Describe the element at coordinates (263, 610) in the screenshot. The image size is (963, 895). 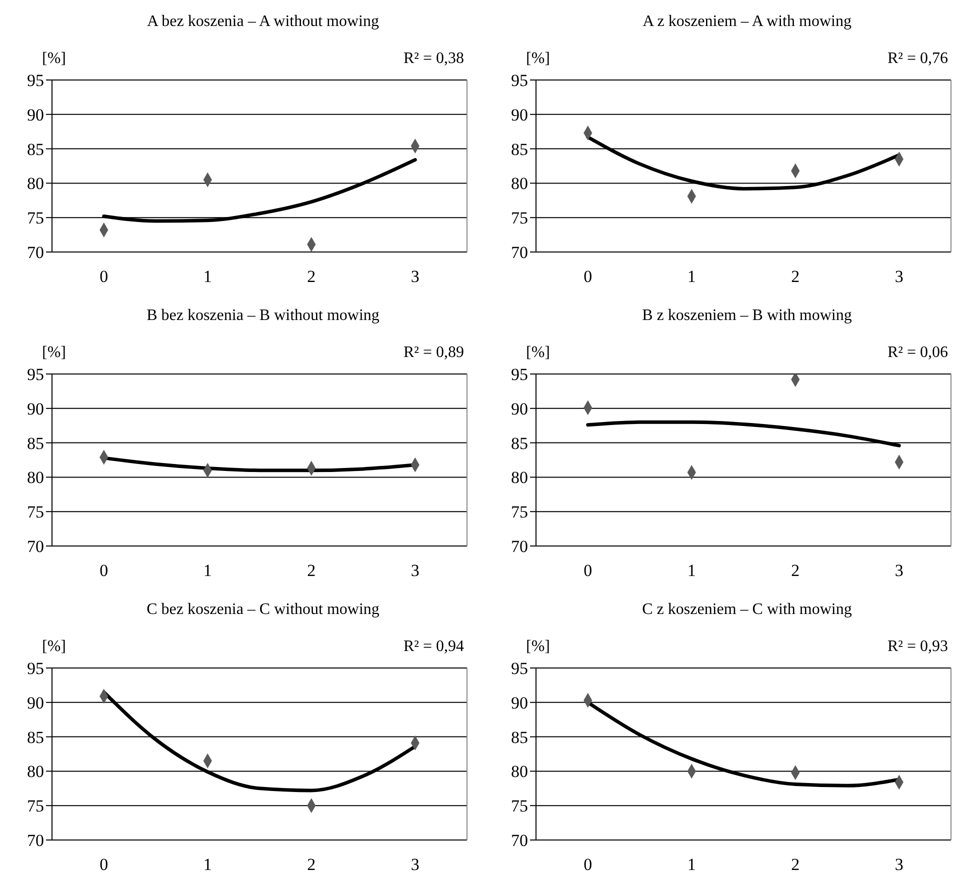
I see `chart-title: C bez koszenia – C without mowing` at that location.